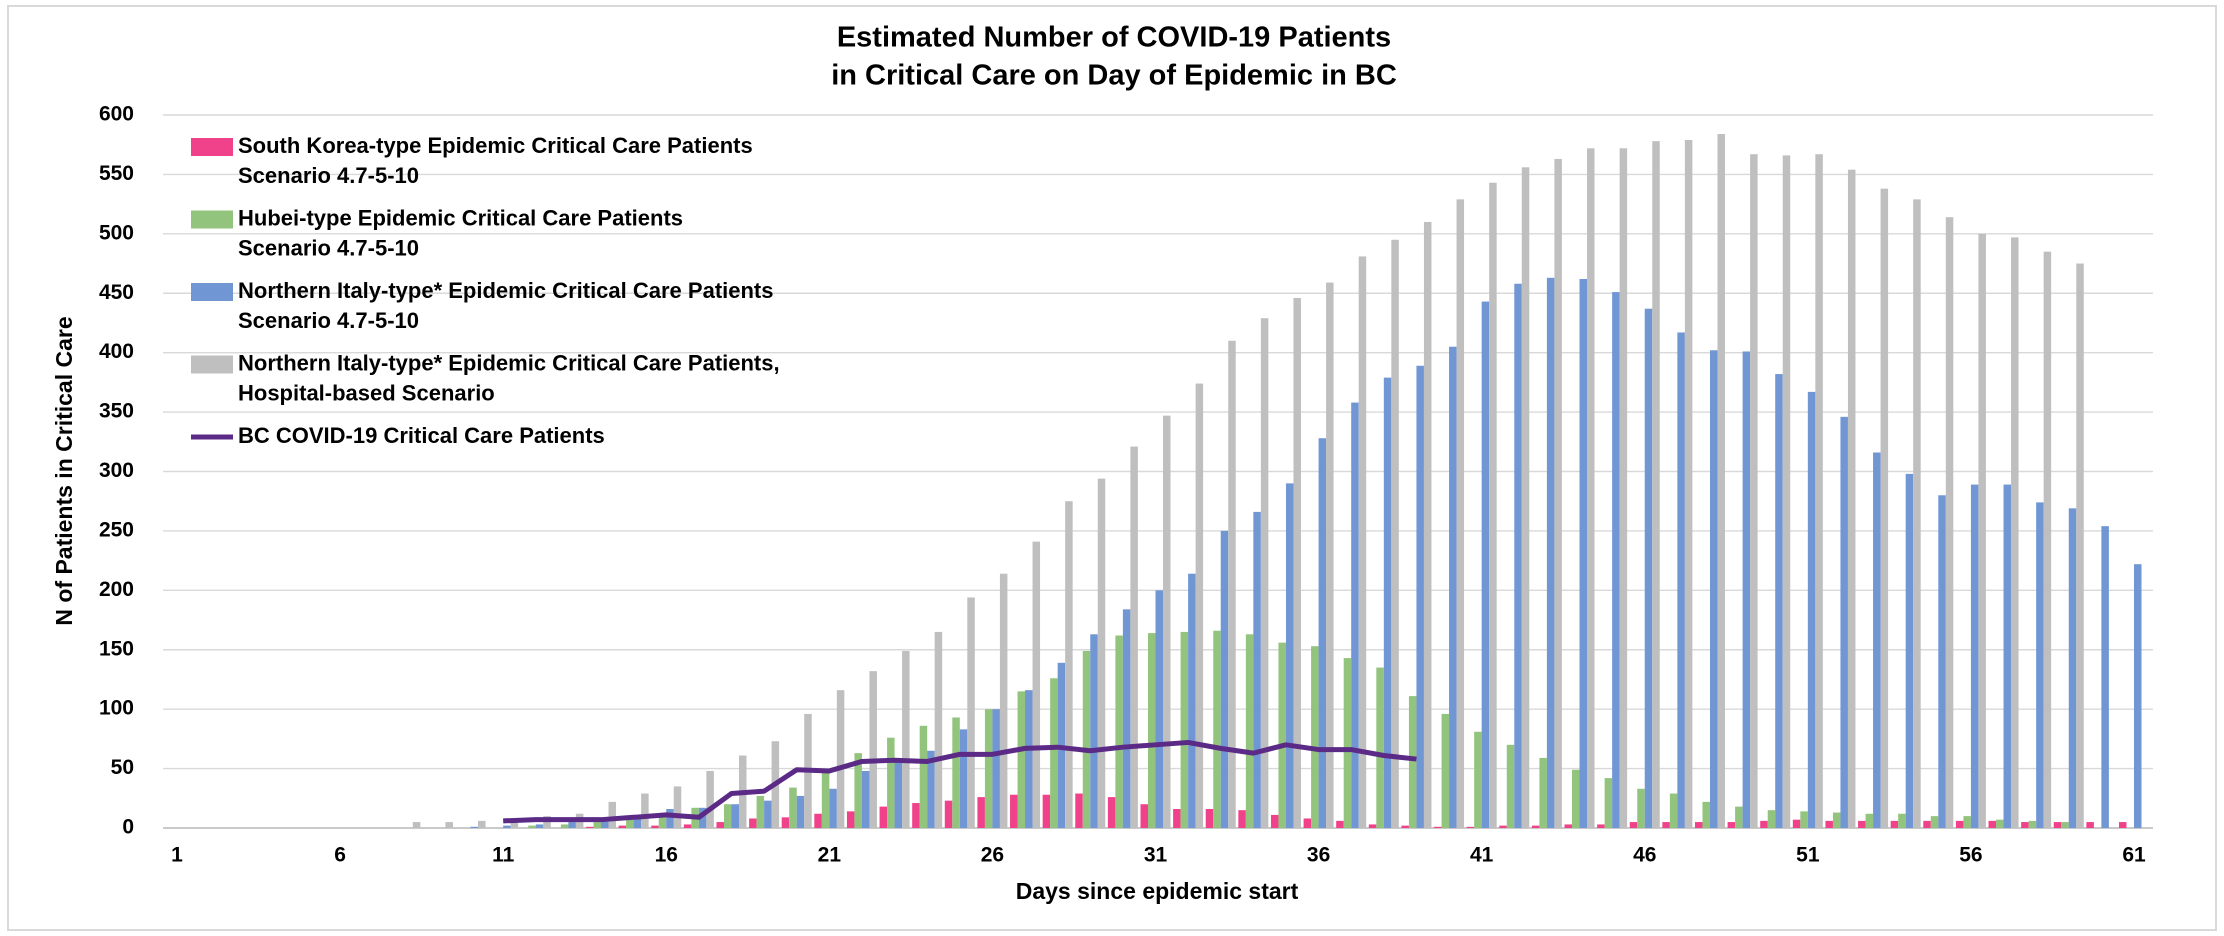 The image size is (2224, 936). What do you see at coordinates (116, 708) in the screenshot?
I see `y-tick-label: 100` at bounding box center [116, 708].